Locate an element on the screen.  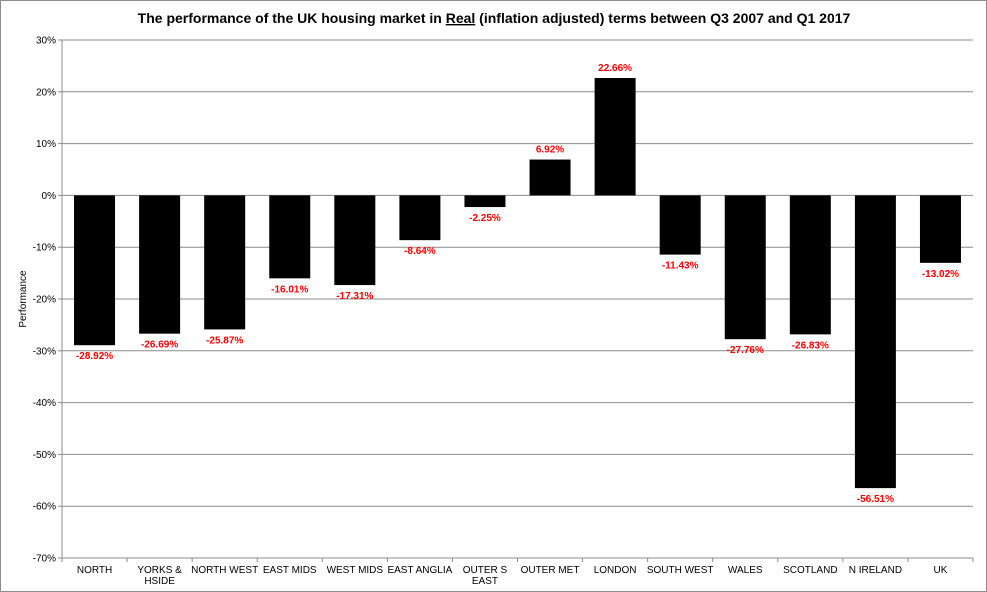
x-tick-label-line: WALES is located at coordinates (745, 570).